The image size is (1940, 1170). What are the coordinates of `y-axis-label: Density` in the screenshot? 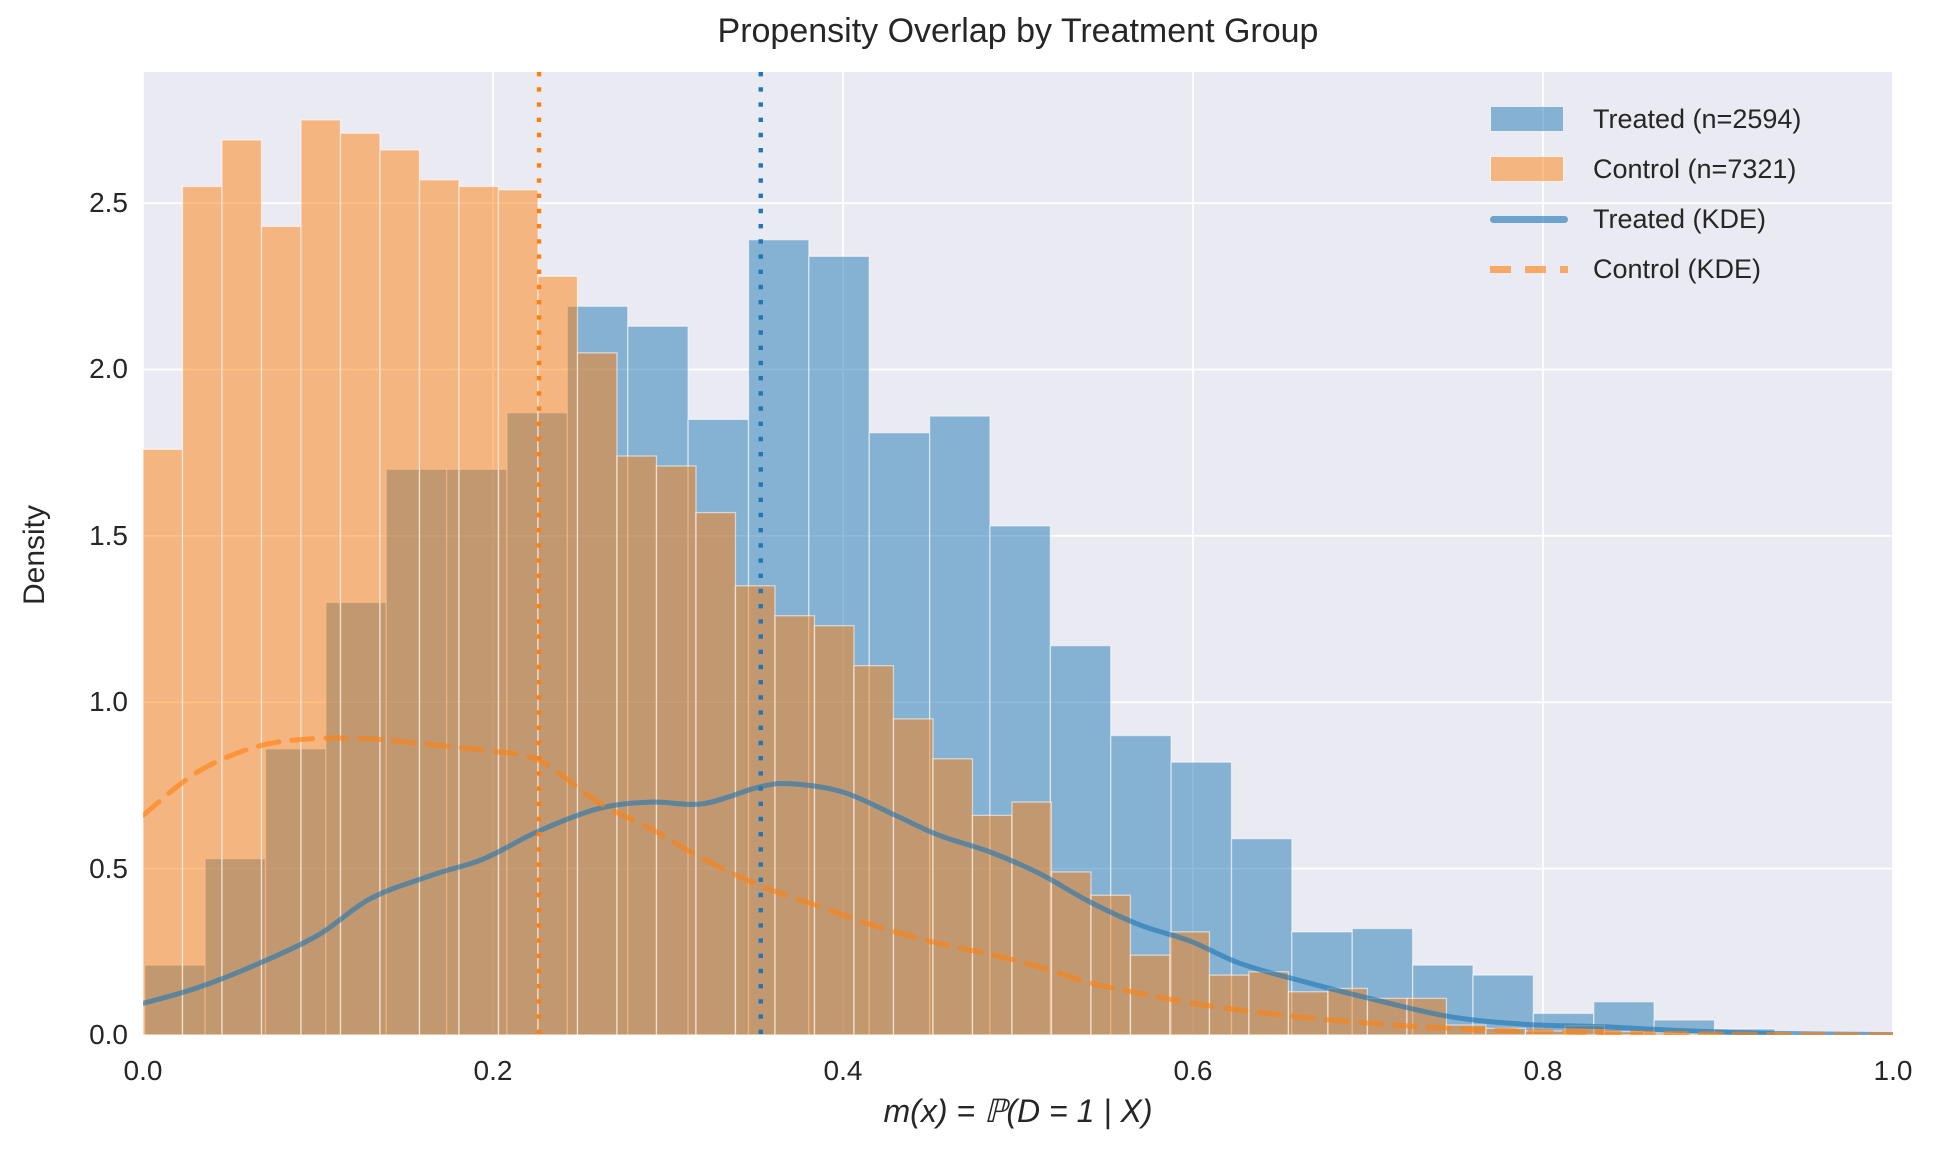 It's located at (34, 555).